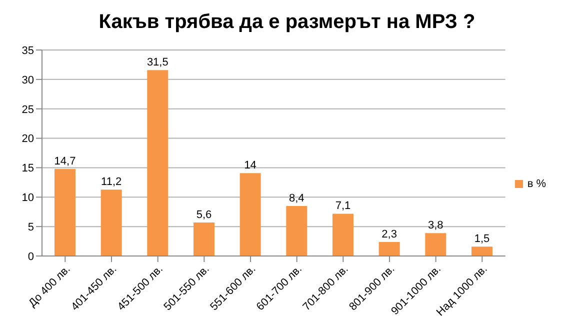  I want to click on data-label: 11,2, so click(111, 182).